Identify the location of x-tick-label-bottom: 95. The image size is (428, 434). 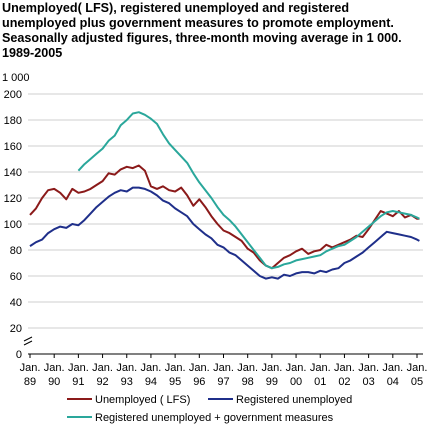
(175, 382).